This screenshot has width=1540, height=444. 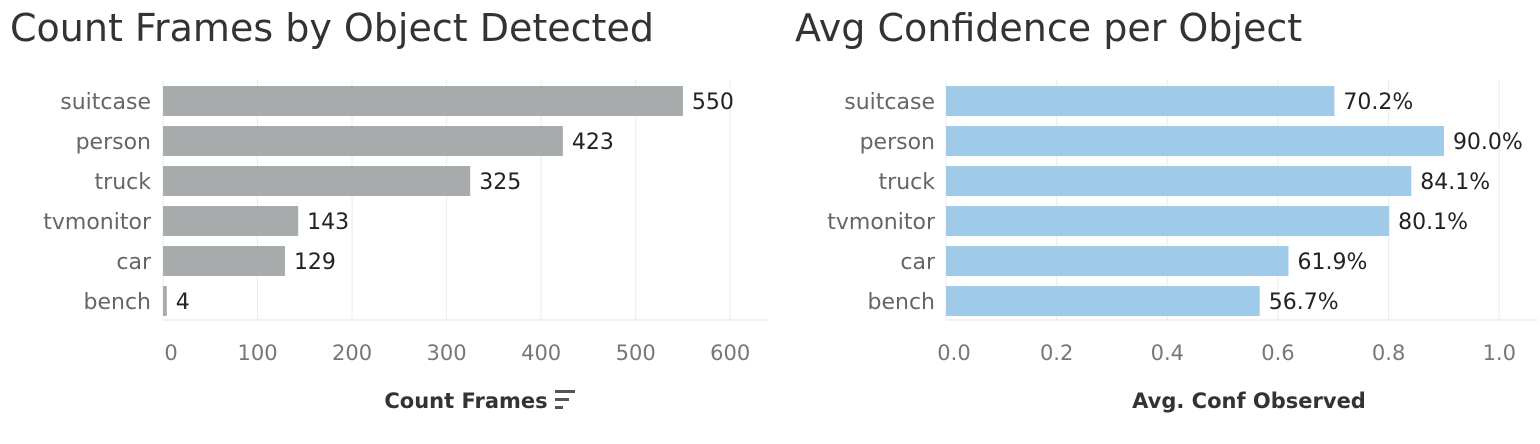 I want to click on conf-data-label: 61.9%, so click(x=1332, y=262).